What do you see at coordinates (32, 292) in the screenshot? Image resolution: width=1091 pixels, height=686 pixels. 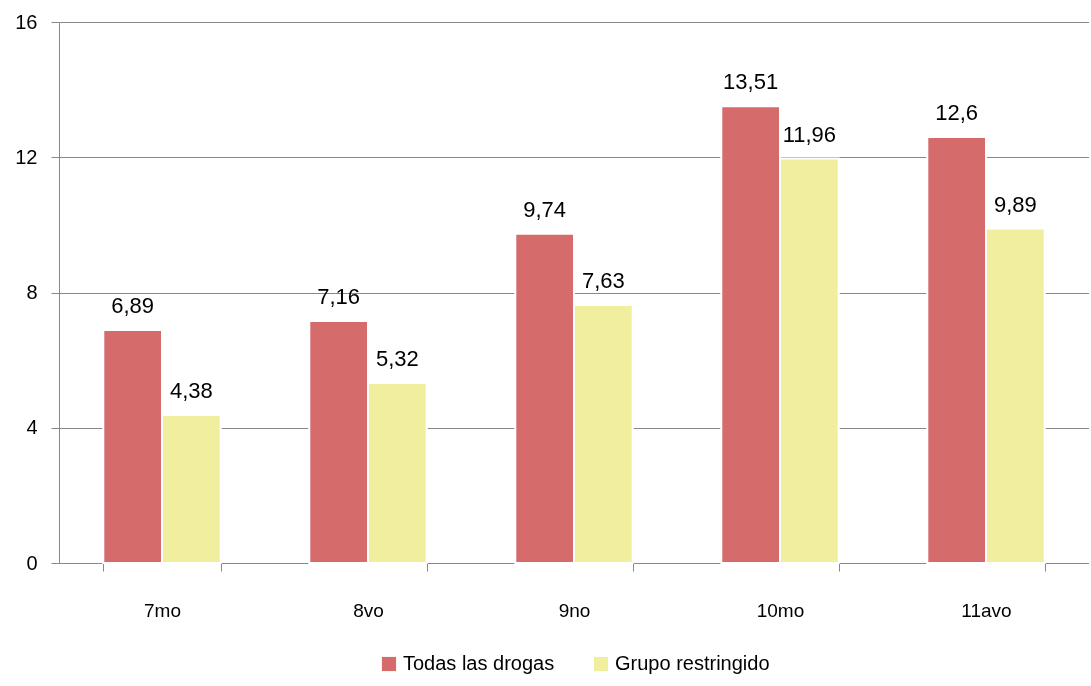 I see `y-tick-label: 8` at bounding box center [32, 292].